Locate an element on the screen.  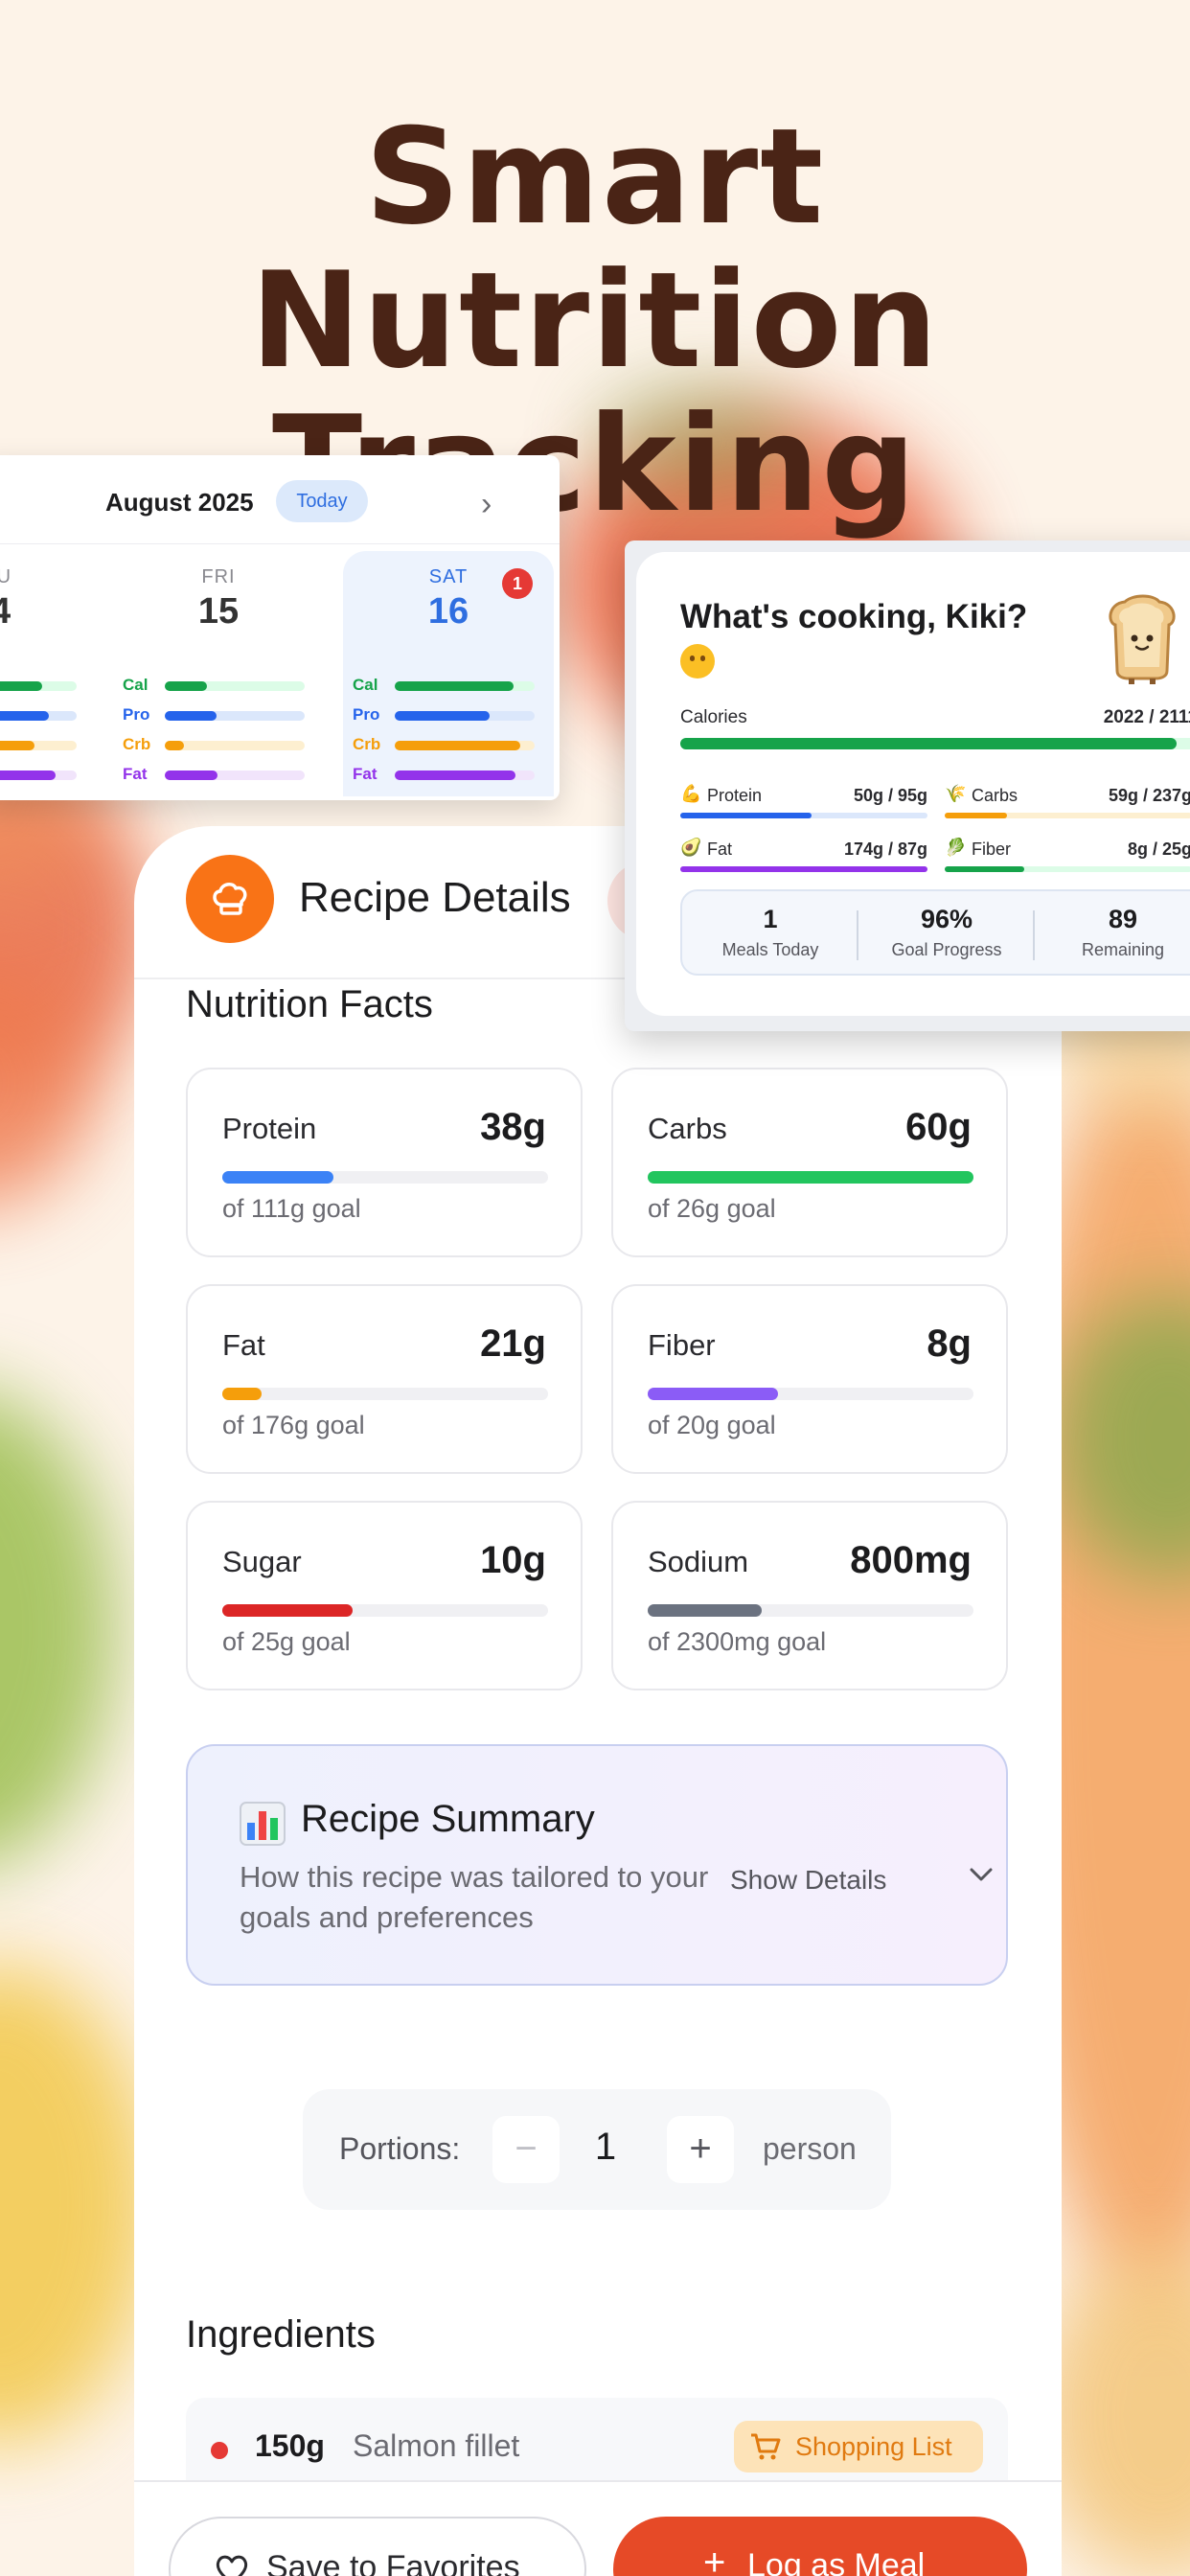
macro-label: Pro is located at coordinates (136, 714).